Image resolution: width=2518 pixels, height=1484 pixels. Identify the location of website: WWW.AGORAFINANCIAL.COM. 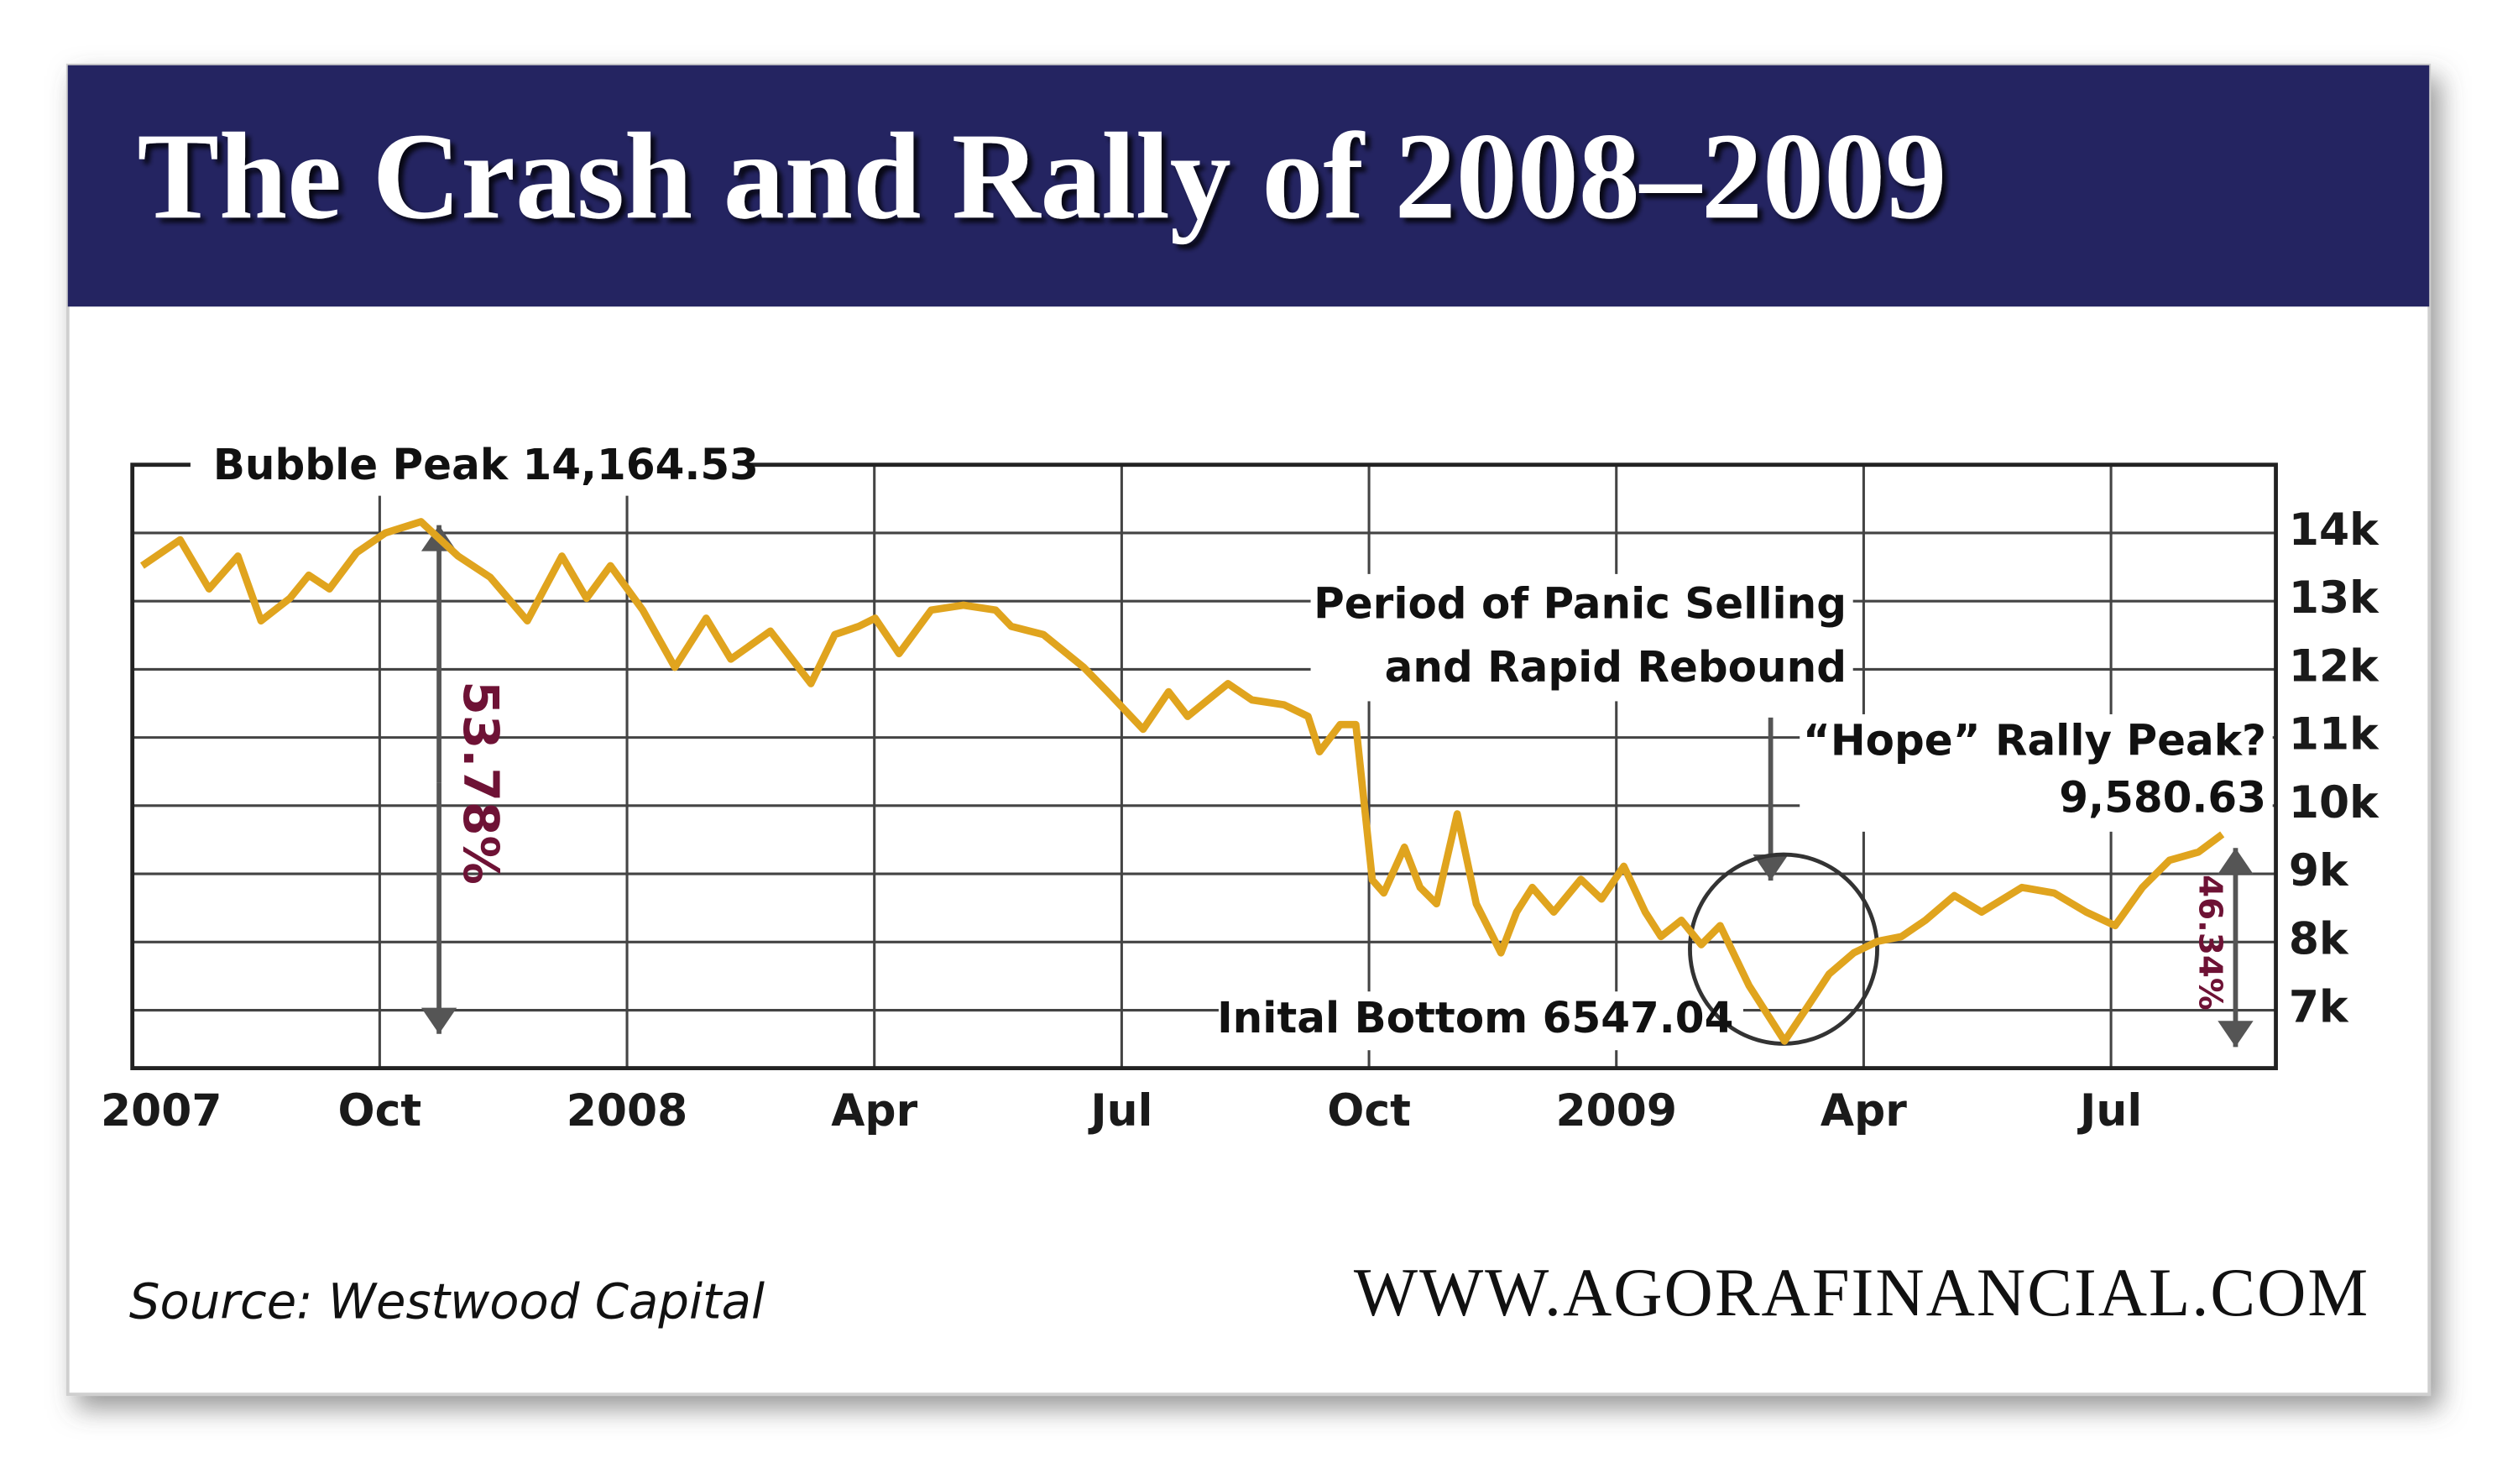
(1861, 1292).